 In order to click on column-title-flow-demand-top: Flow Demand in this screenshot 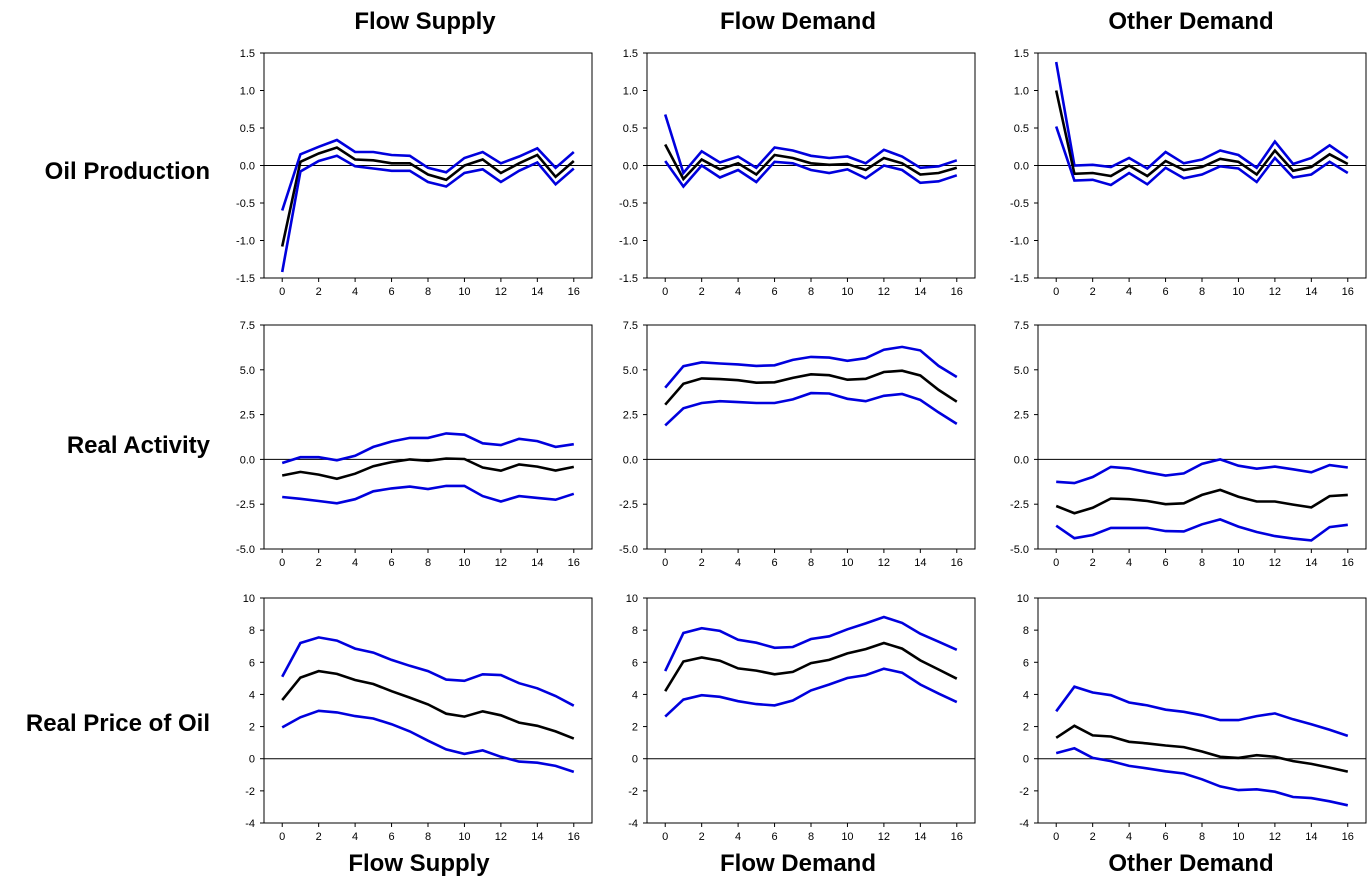, I will do `click(797, 21)`.